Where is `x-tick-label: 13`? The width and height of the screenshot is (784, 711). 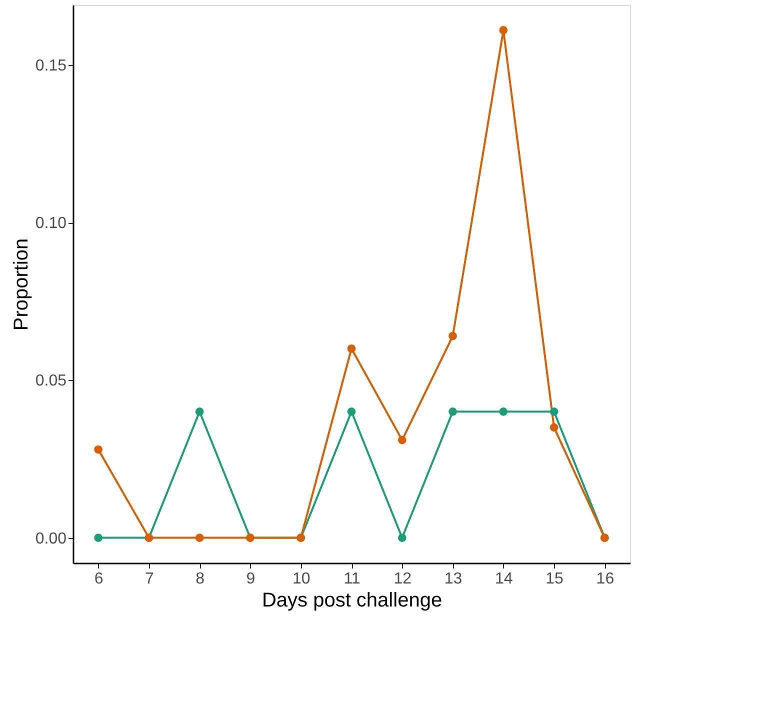 x-tick-label: 13 is located at coordinates (453, 579).